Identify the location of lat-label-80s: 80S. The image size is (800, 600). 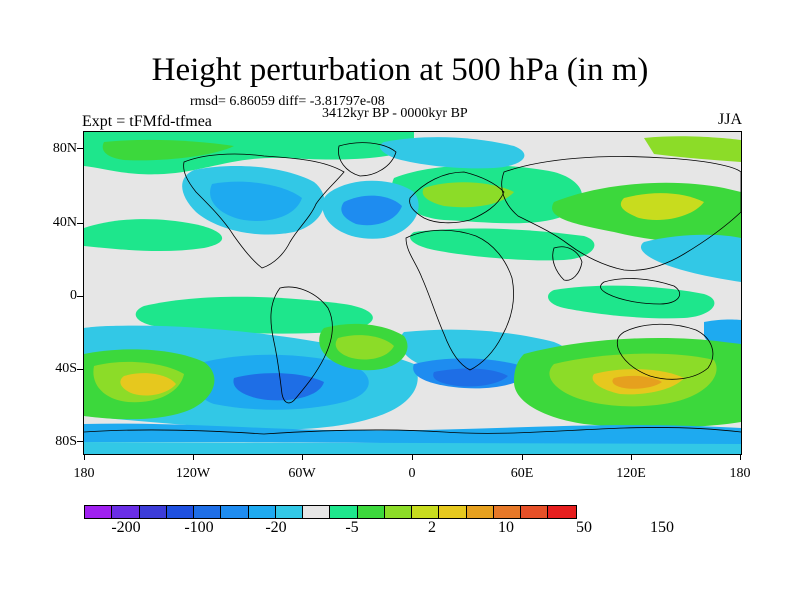
(66, 441).